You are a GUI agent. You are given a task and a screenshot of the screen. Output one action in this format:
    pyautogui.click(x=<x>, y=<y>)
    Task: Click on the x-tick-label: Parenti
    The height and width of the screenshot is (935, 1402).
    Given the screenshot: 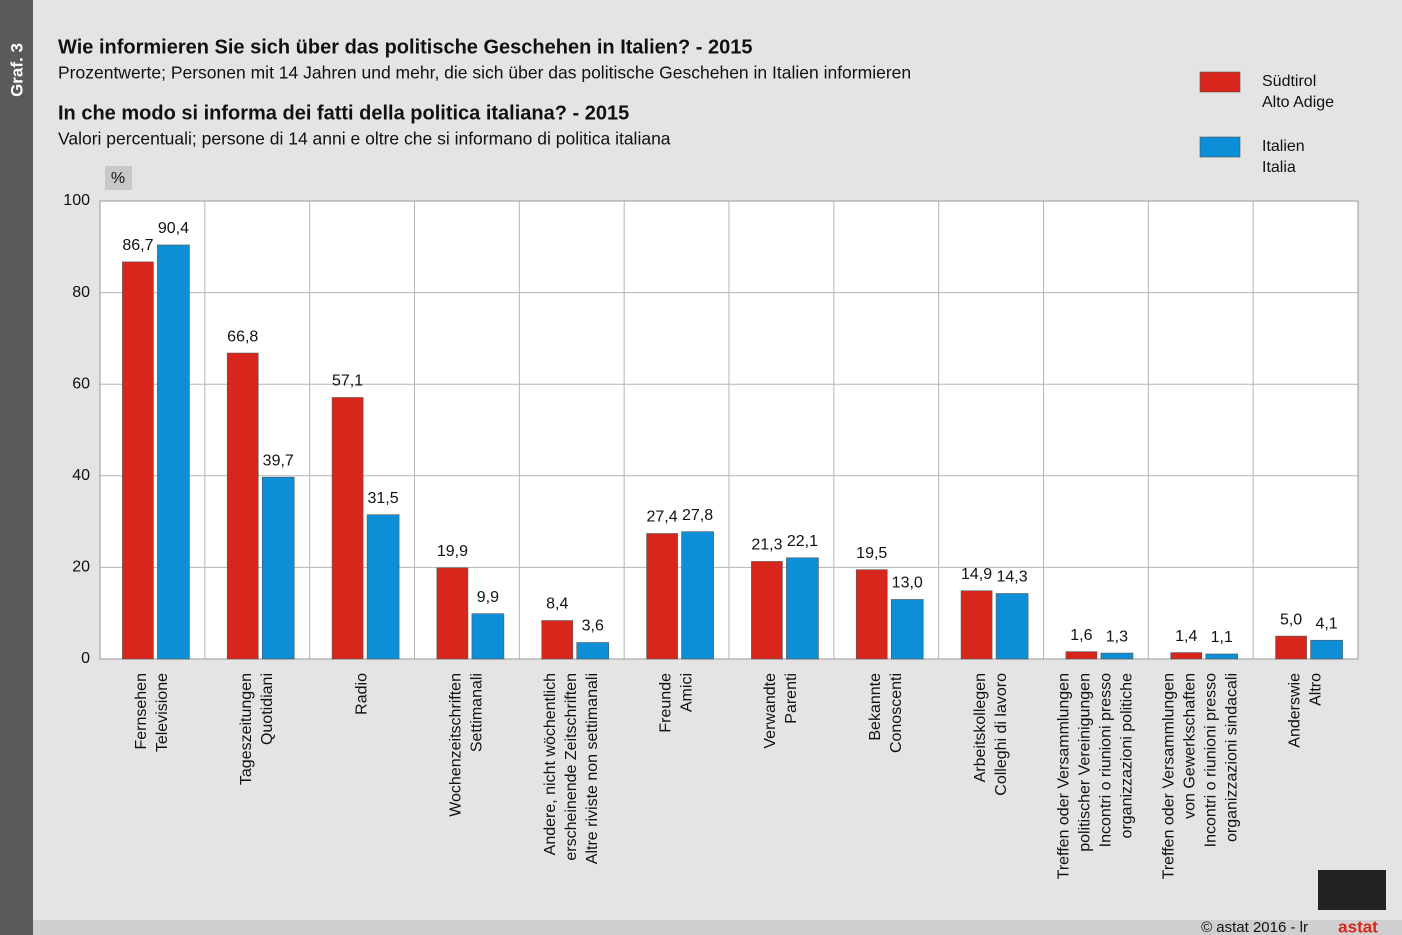 What is the action you would take?
    pyautogui.click(x=791, y=698)
    